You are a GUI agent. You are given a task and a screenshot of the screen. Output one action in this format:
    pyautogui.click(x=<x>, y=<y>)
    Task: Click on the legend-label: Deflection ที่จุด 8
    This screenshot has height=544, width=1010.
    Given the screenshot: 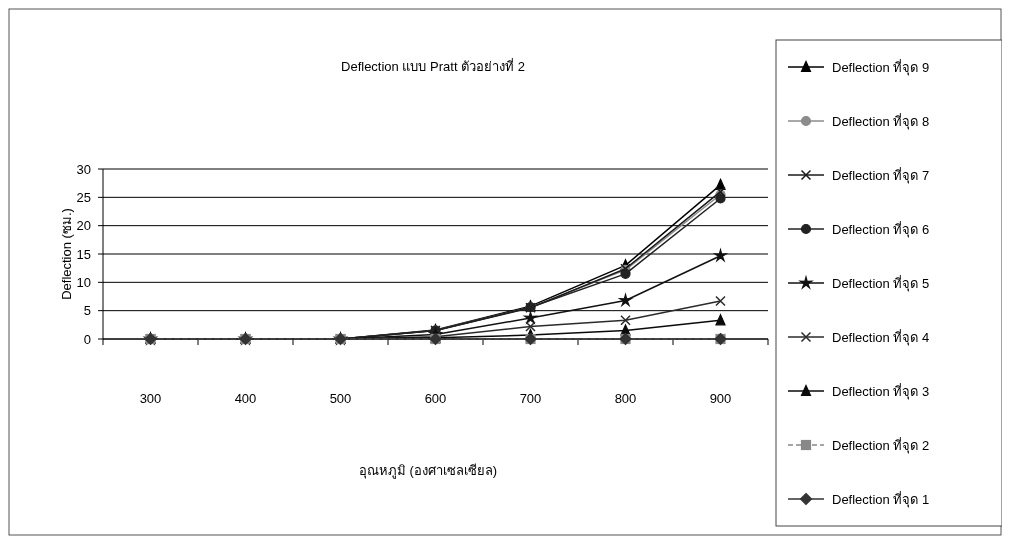 What is the action you would take?
    pyautogui.click(x=881, y=121)
    